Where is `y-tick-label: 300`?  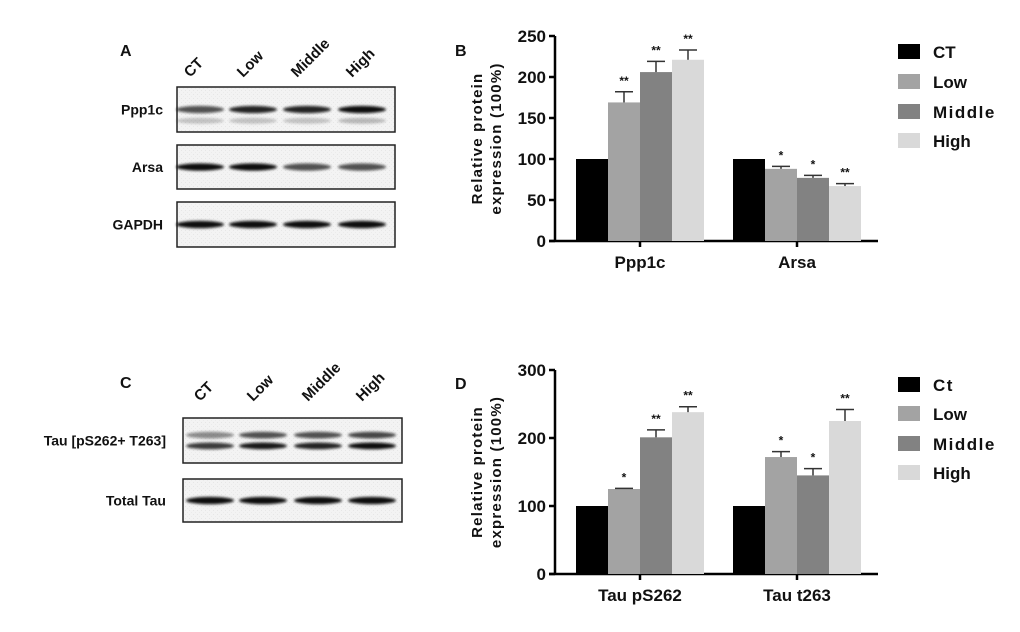
y-tick-label: 300 is located at coordinates (532, 370).